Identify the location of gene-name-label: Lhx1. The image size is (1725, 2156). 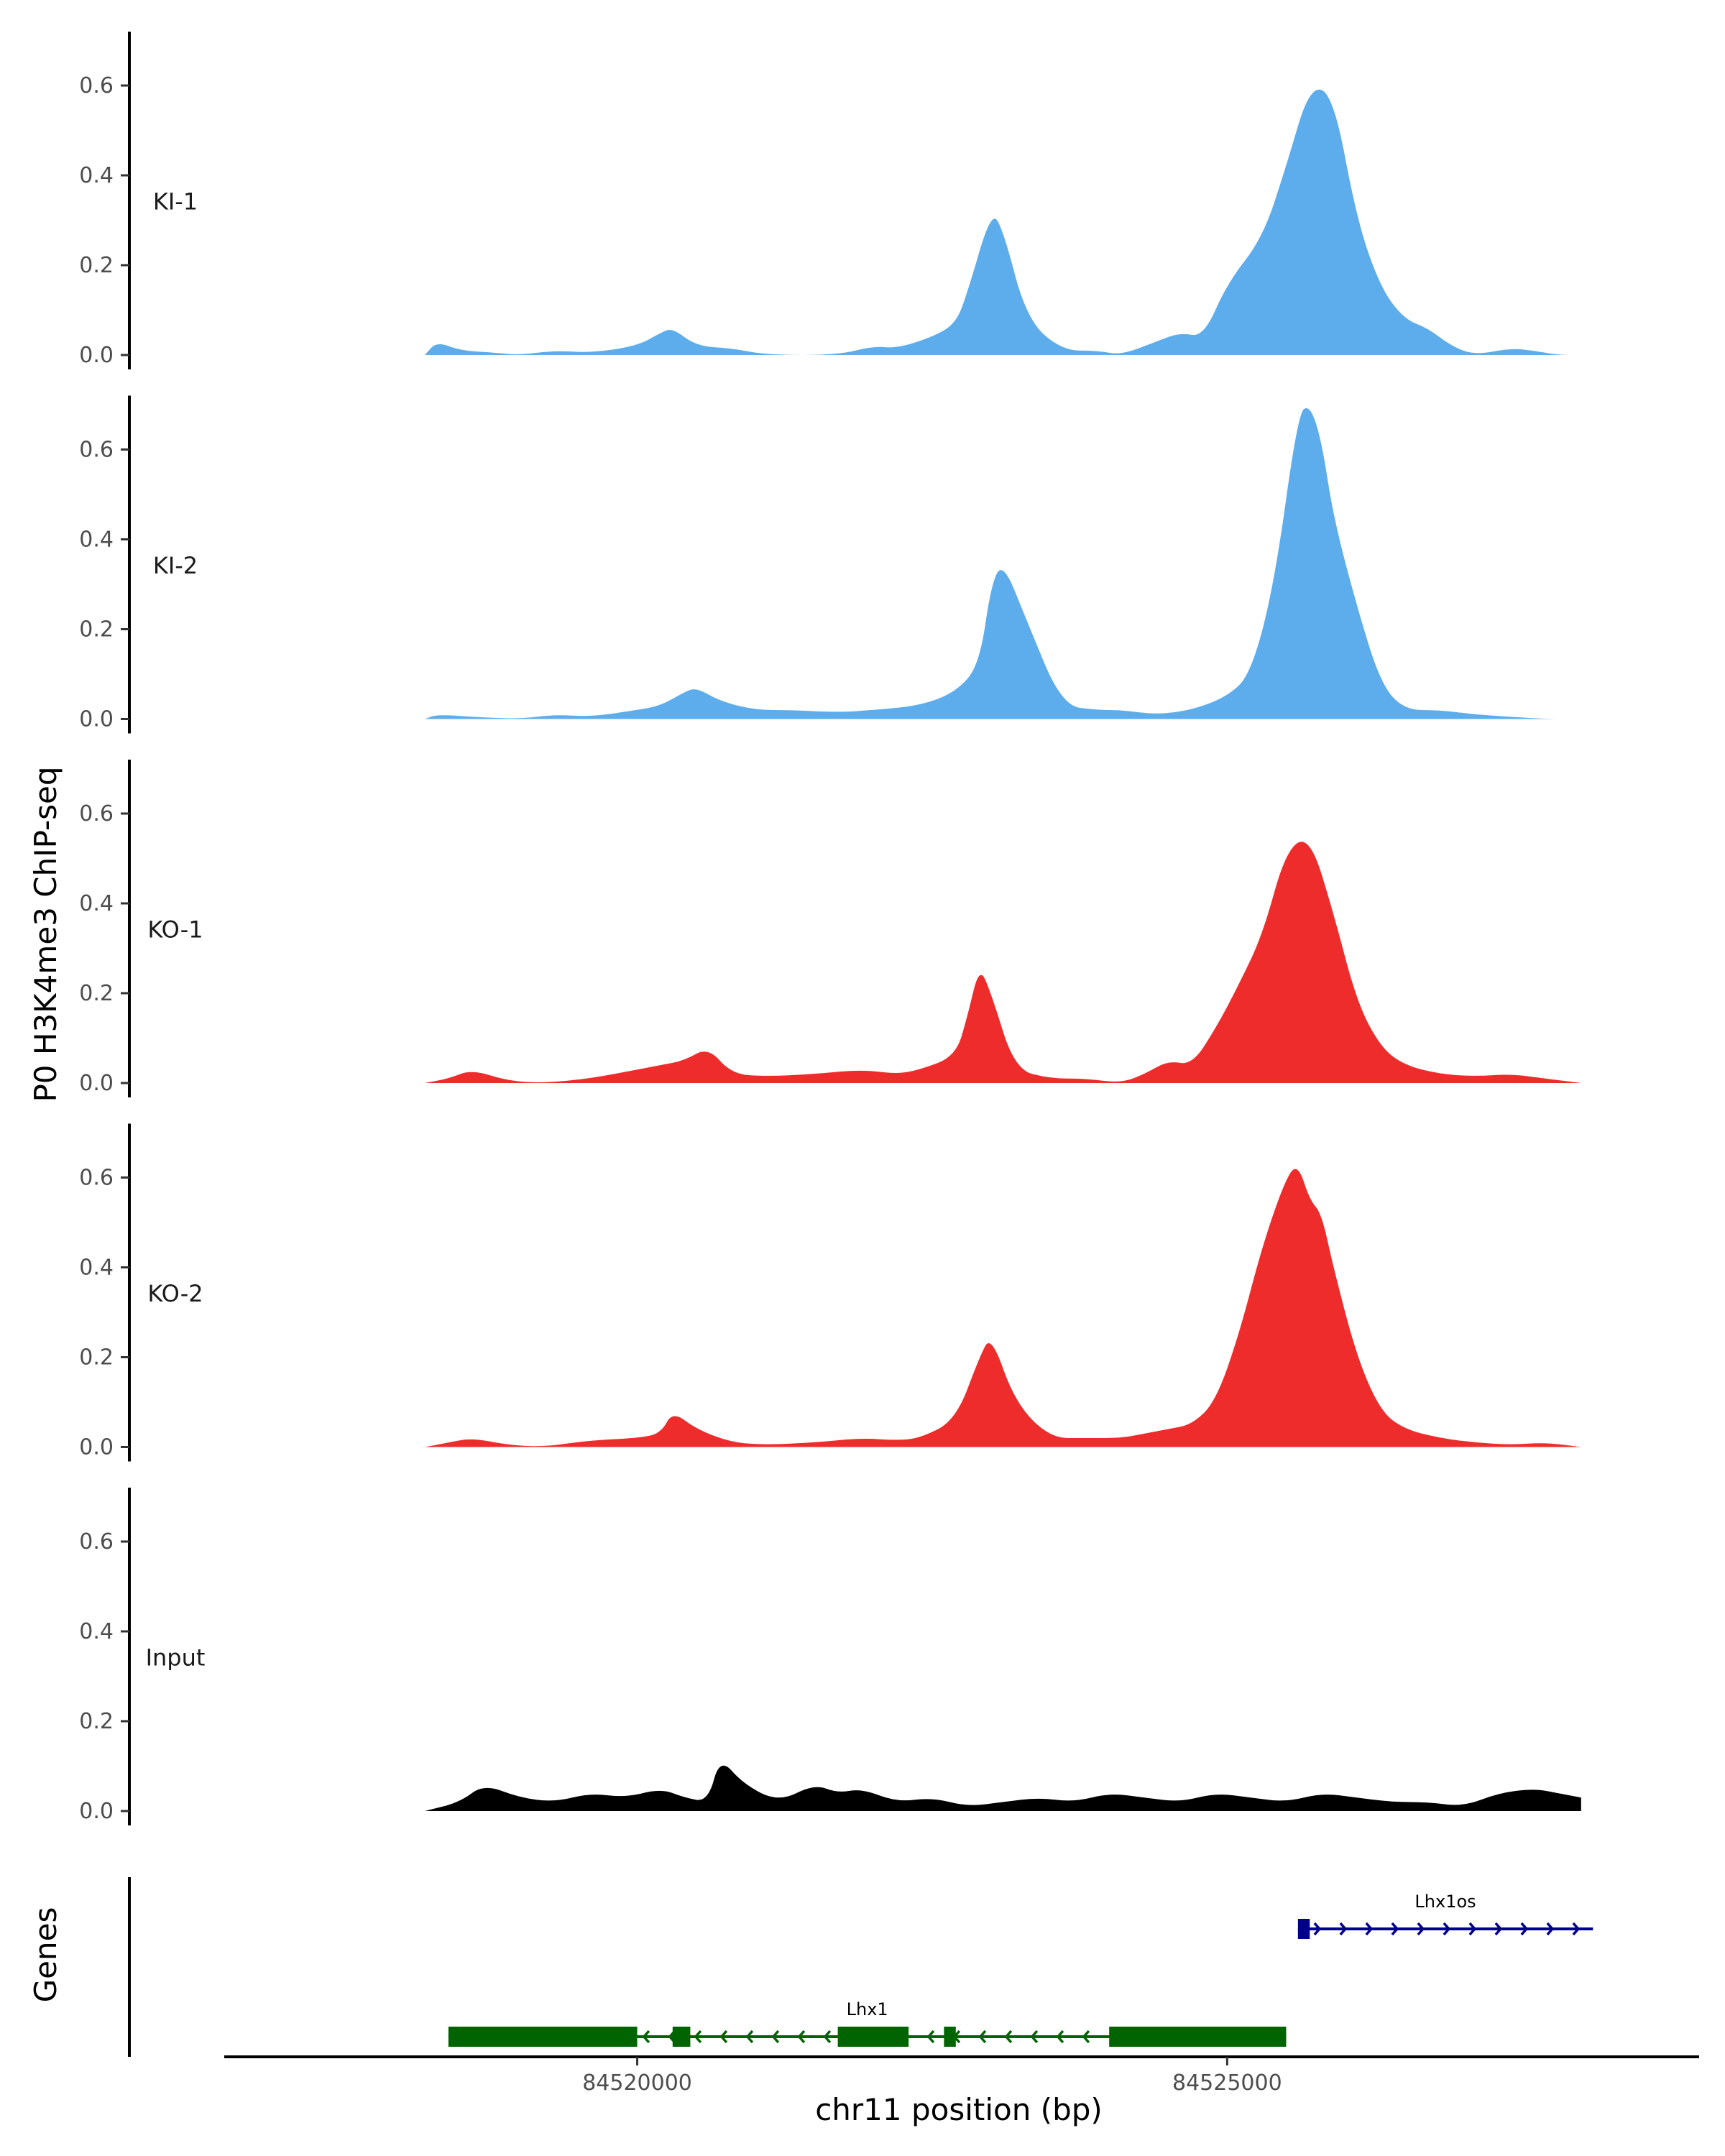
(867, 2009).